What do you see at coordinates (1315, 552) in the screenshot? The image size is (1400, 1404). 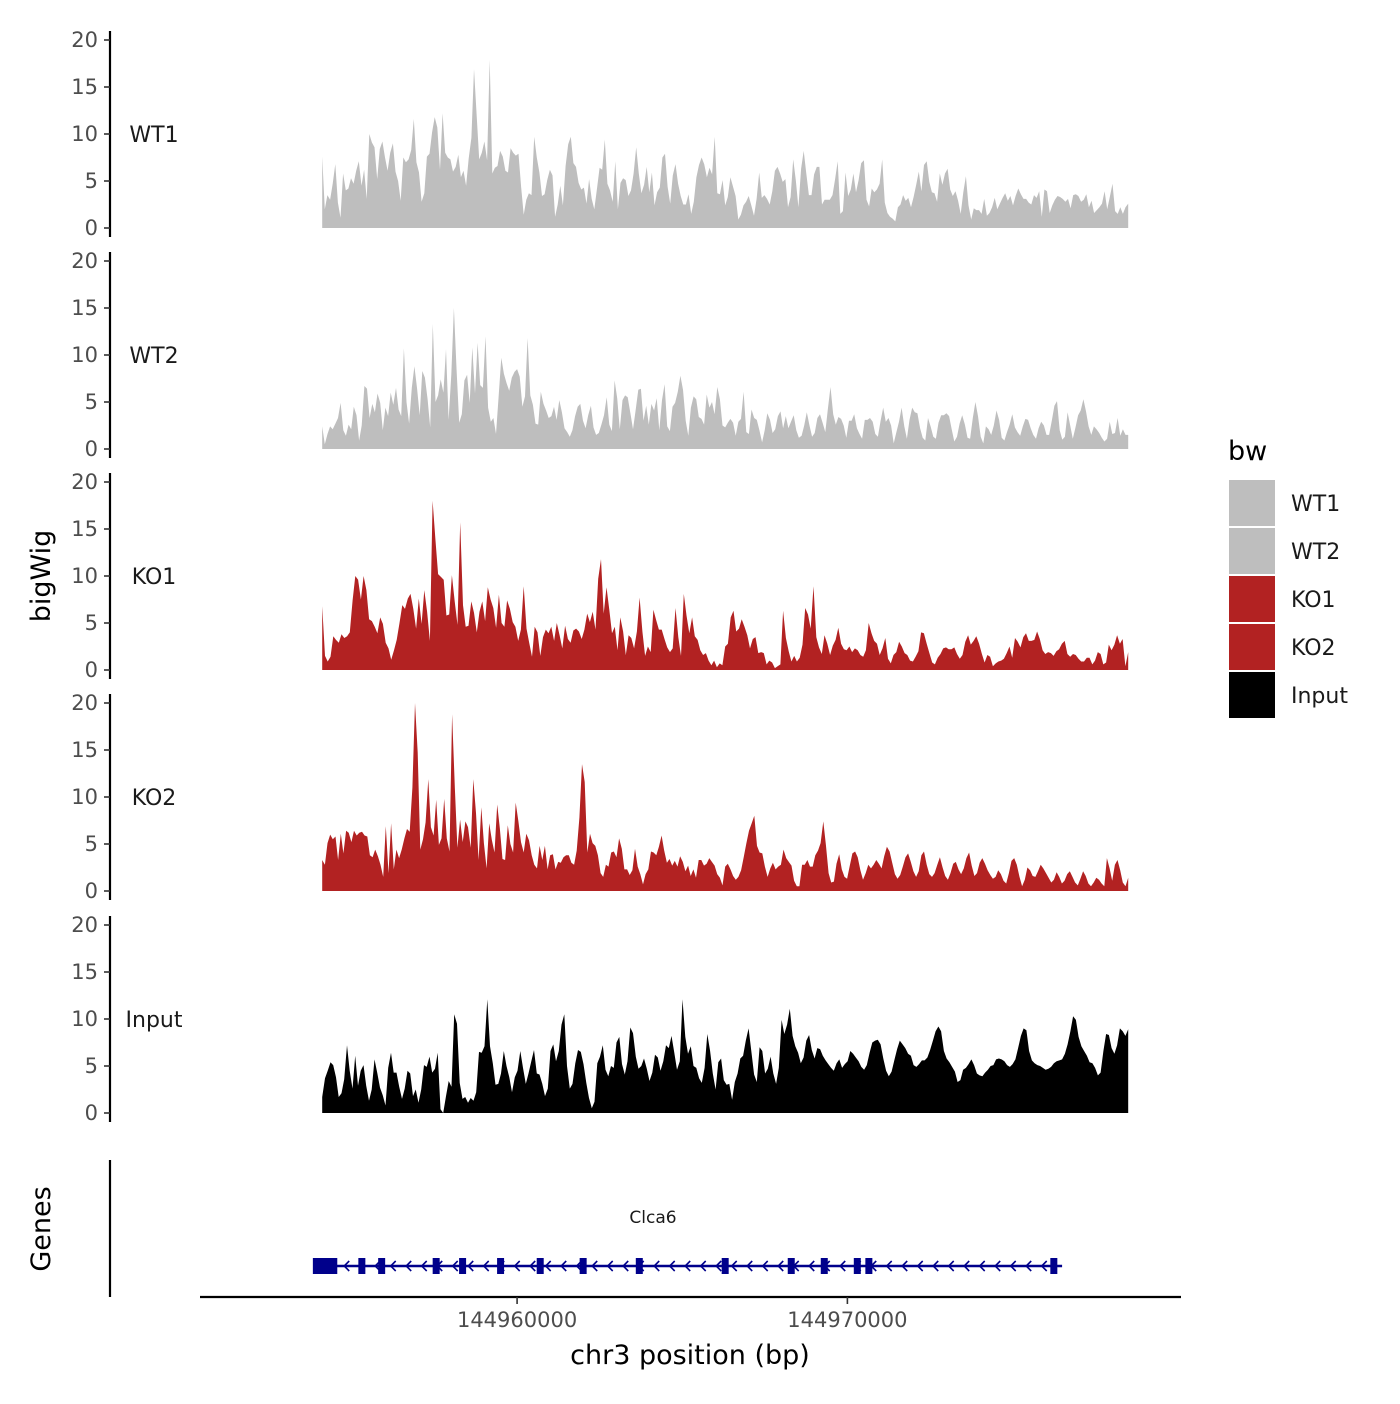 I see `legend-label: WT2` at bounding box center [1315, 552].